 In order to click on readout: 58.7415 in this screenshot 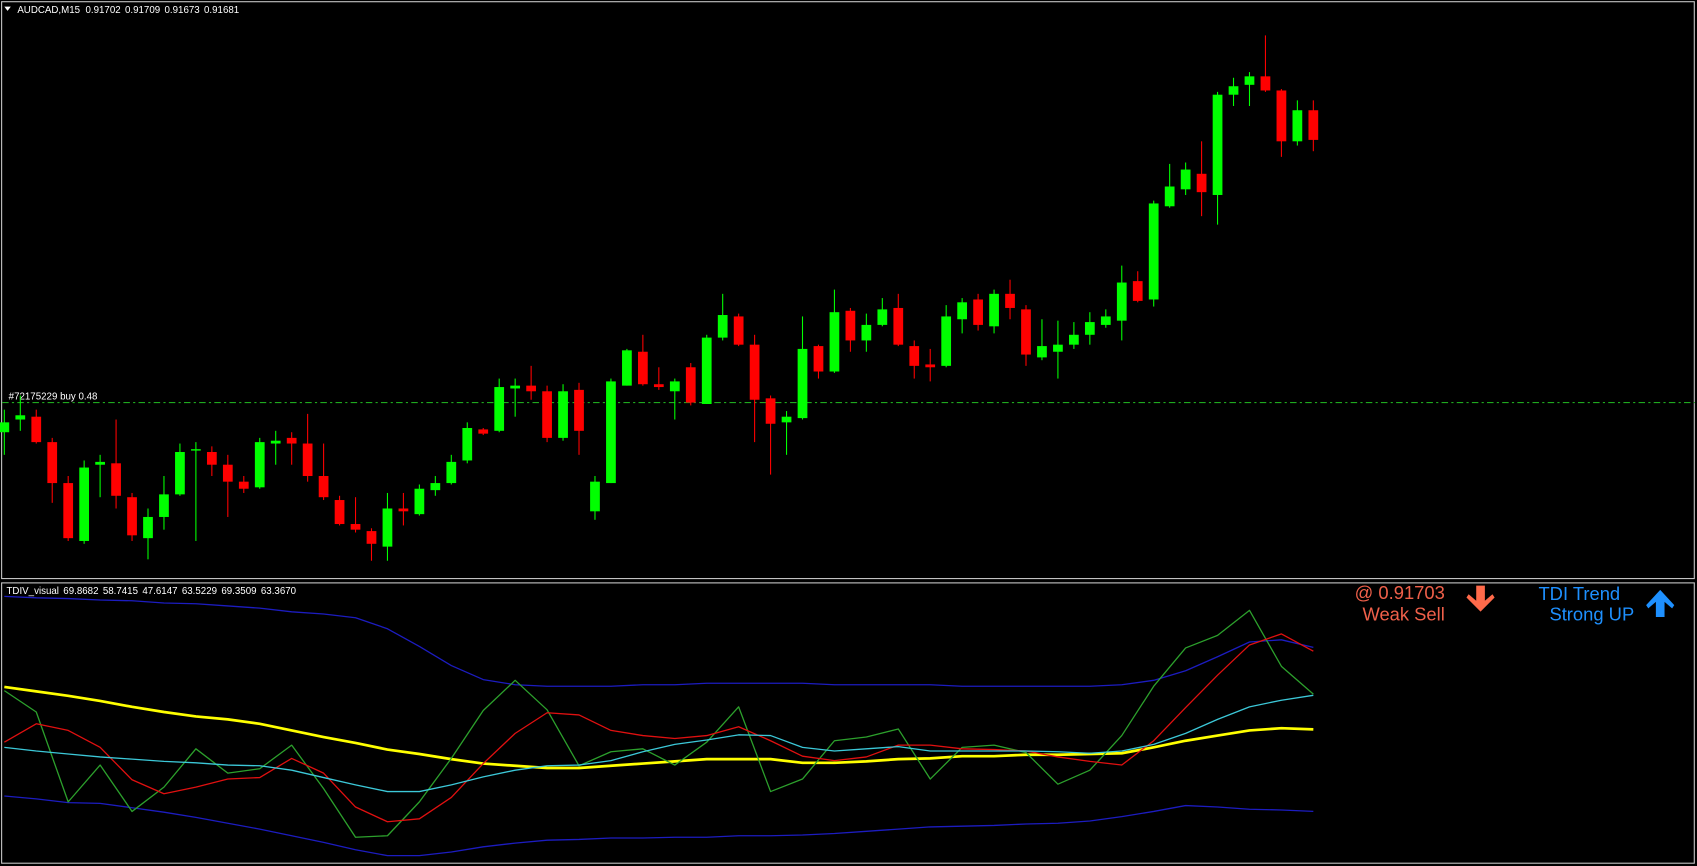, I will do `click(120, 591)`.